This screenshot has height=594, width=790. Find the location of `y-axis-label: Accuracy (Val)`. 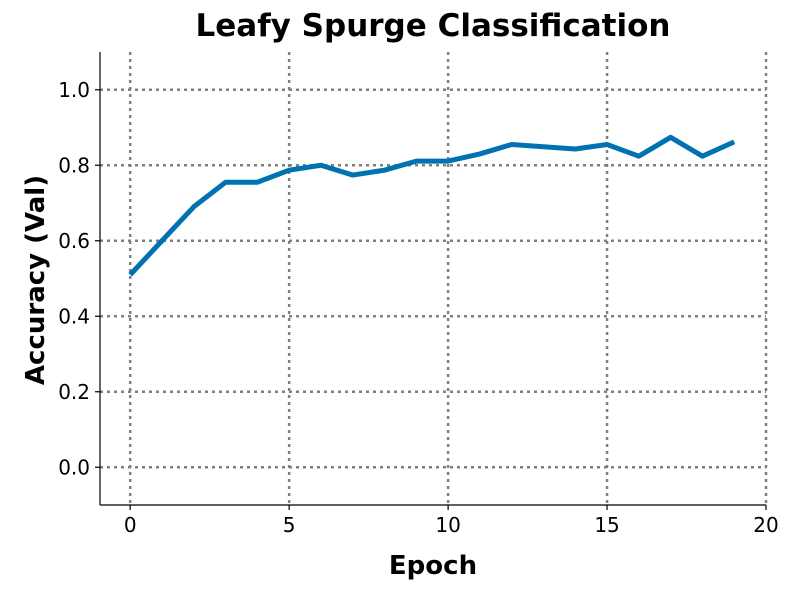

y-axis-label: Accuracy (Val) is located at coordinates (36, 280).